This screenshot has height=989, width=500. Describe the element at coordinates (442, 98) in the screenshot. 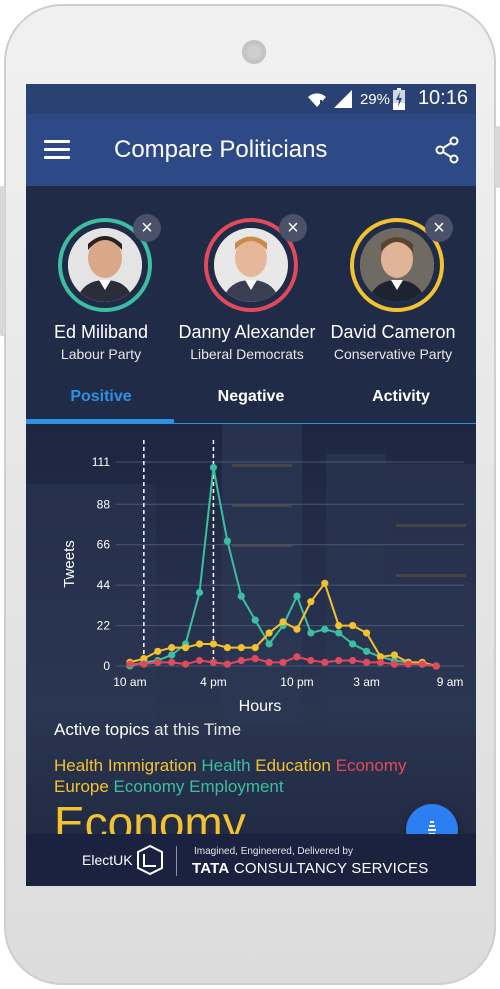

I see `status-time: 10:16` at that location.